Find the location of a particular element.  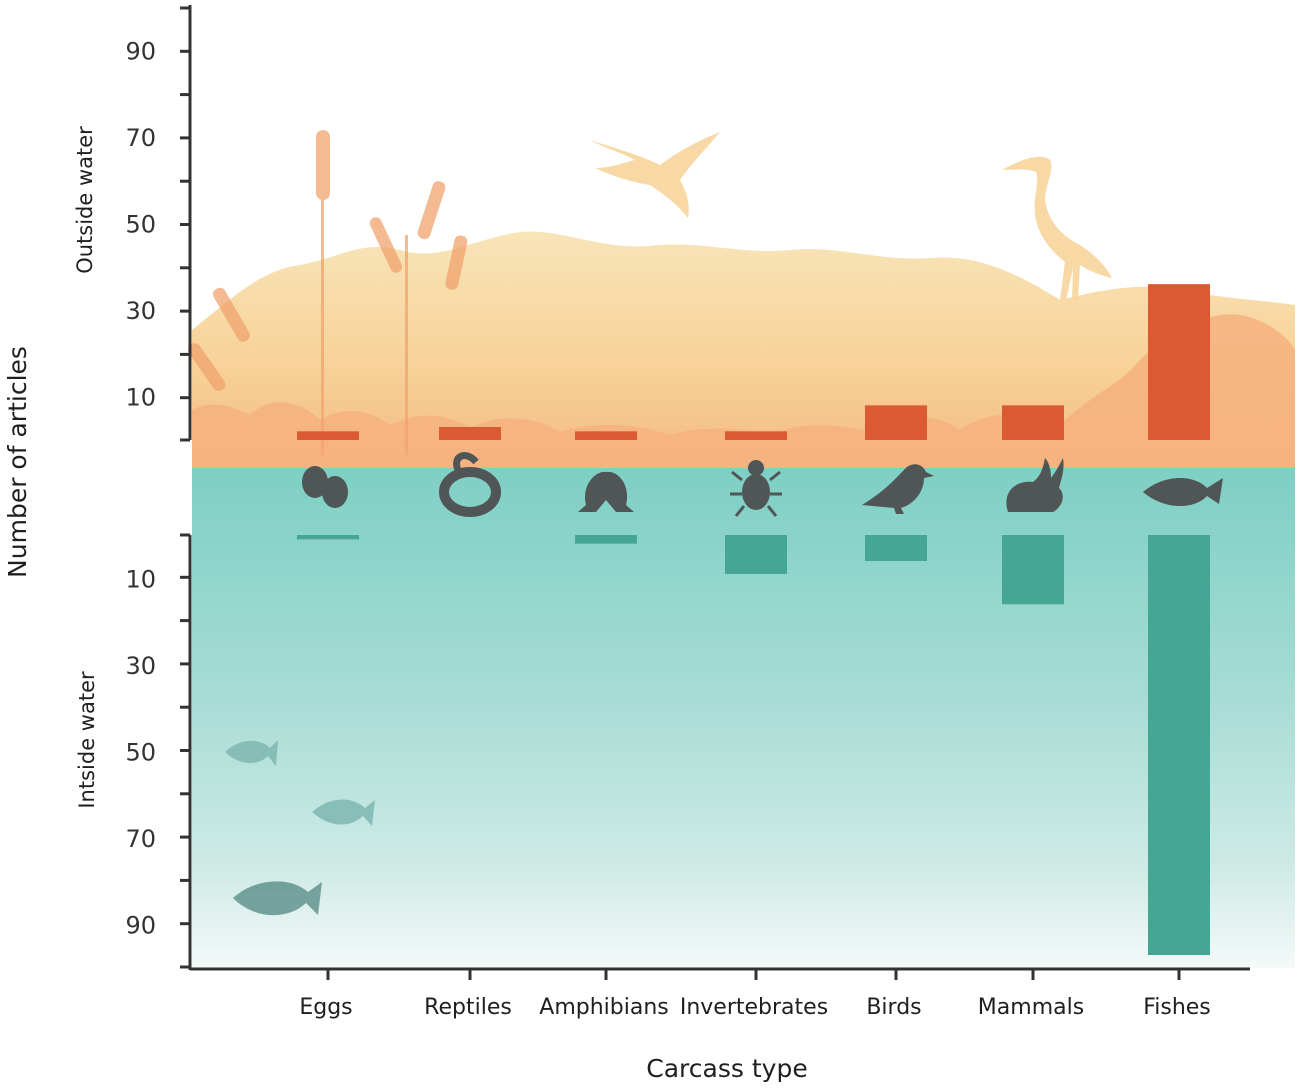

x-tick-label: Reptiles is located at coordinates (468, 1007).